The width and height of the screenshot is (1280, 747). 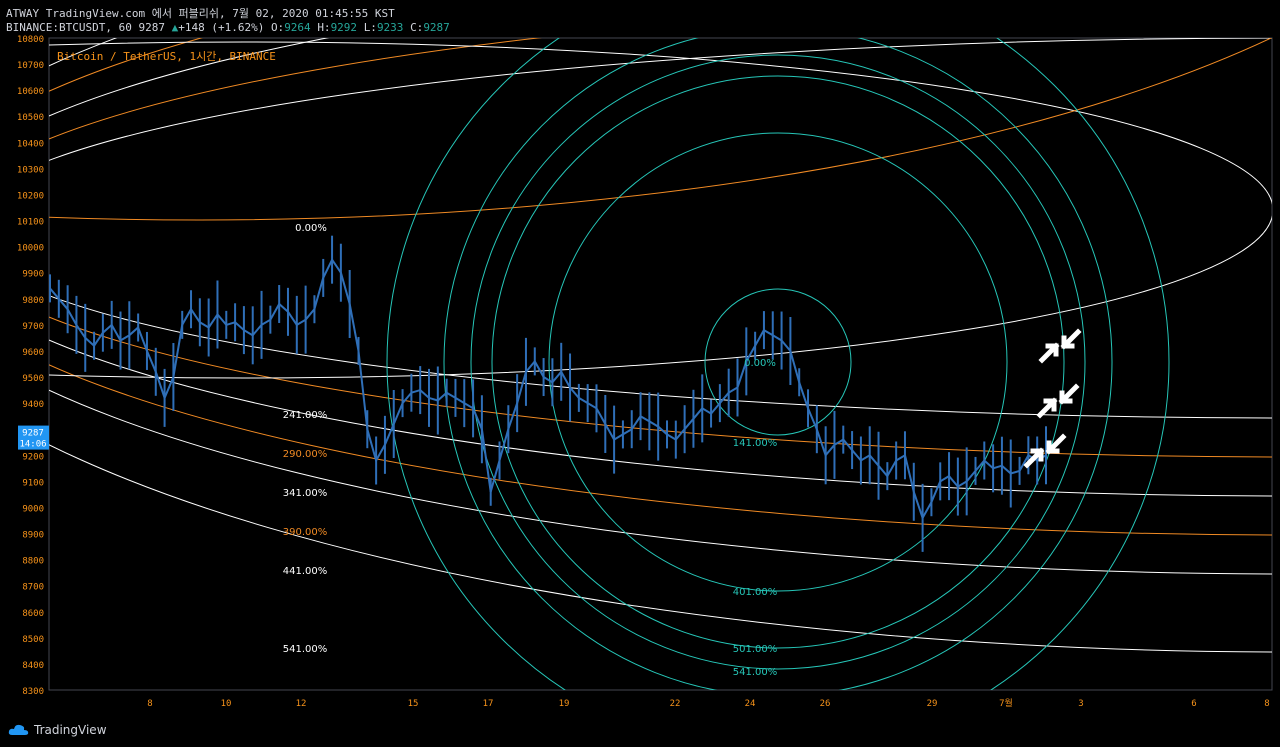 What do you see at coordinates (932, 704) in the screenshot?
I see `x-tick-label: 29` at bounding box center [932, 704].